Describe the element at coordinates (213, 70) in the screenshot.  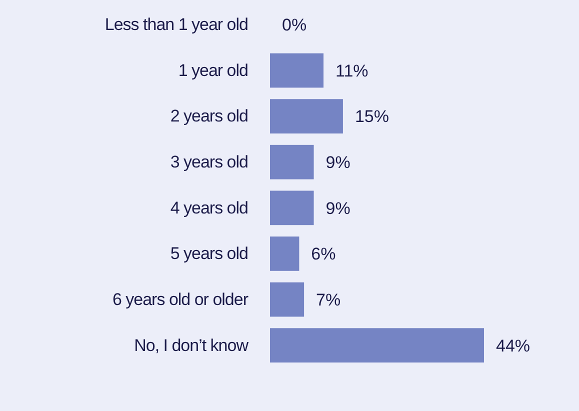
I see `y-tick-label: 1 year old` at that location.